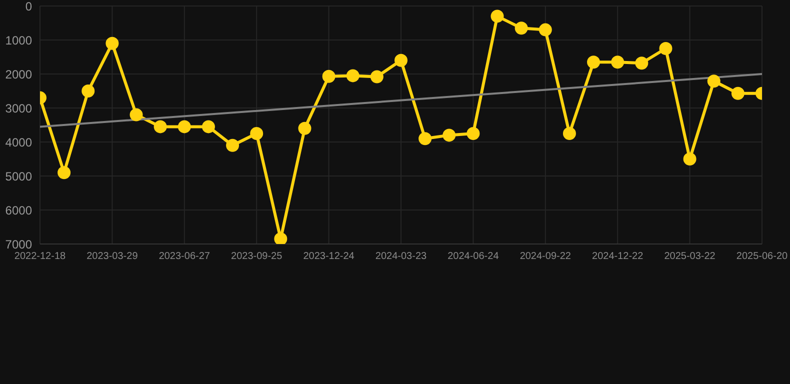 This screenshot has width=790, height=384. I want to click on x-tick-label: 2023-03-29, so click(112, 256).